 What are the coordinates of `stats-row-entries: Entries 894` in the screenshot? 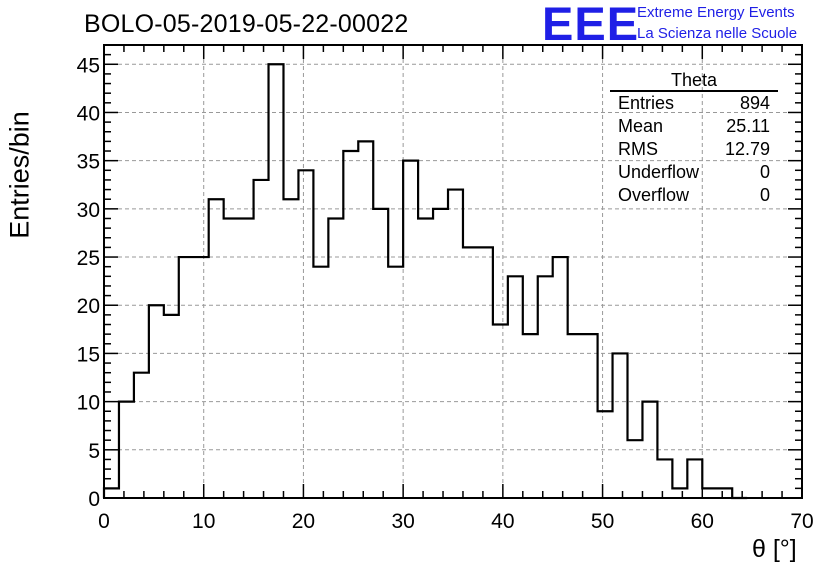 It's located at (694, 103).